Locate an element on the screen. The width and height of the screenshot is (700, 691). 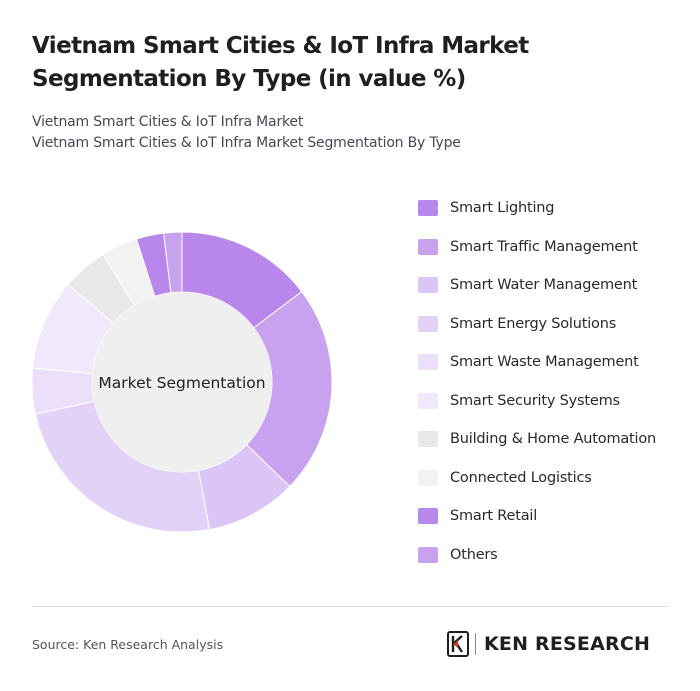
legend-item: Smart Traffic Management is located at coordinates (553, 247).